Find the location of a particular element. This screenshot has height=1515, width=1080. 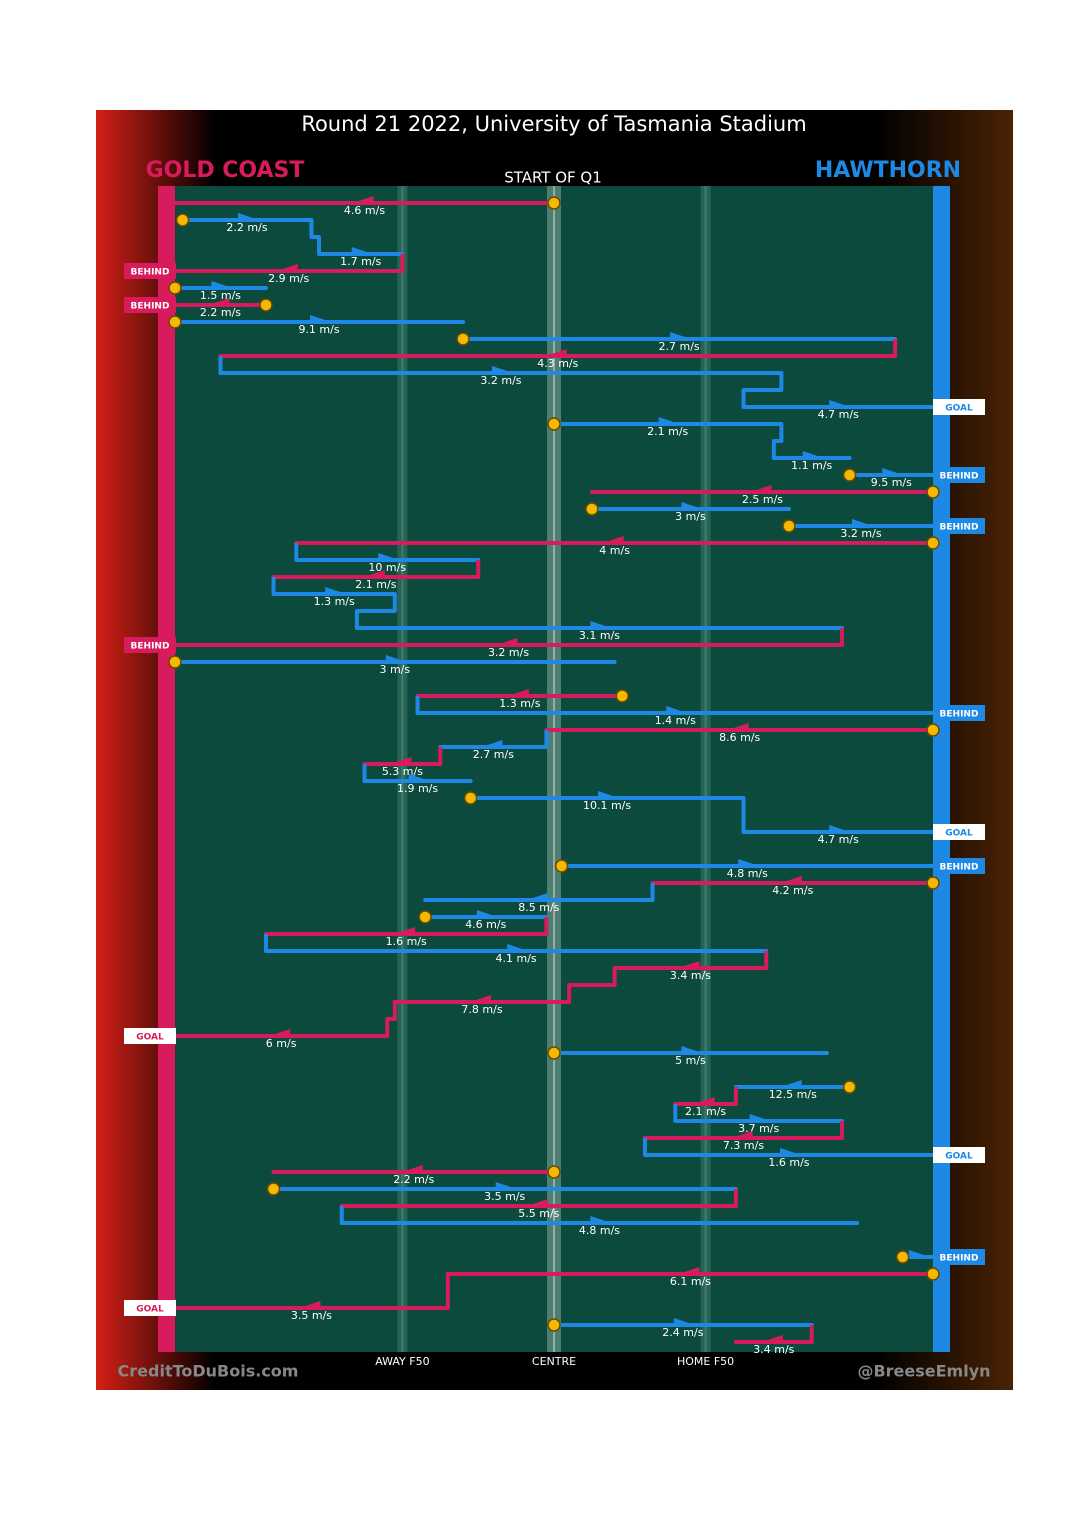

speed-label: 12.5 m/s is located at coordinates (793, 1094).